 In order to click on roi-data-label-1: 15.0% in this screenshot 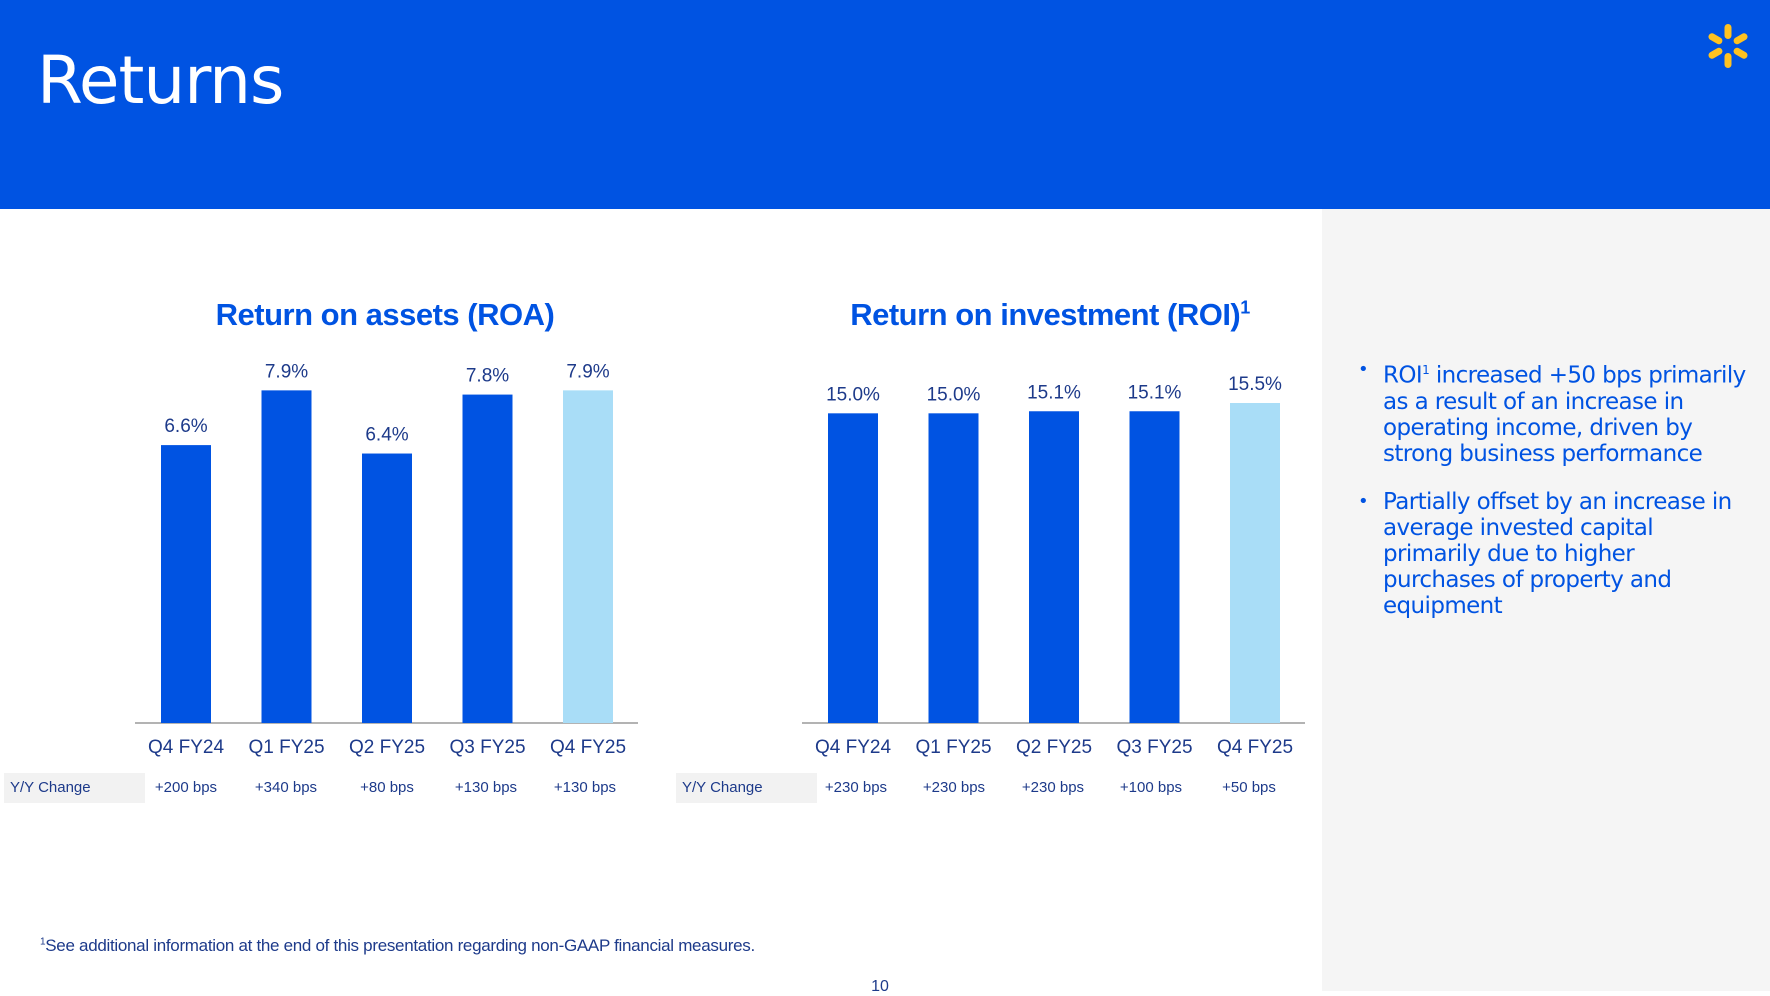, I will do `click(954, 394)`.